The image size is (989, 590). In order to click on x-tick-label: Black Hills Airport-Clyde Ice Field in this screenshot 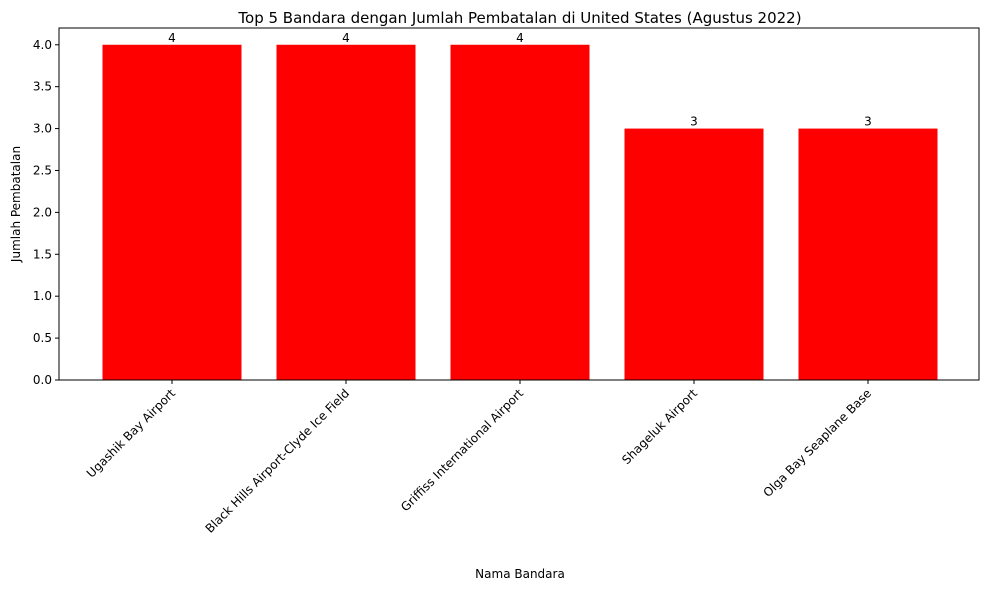, I will do `click(278, 461)`.